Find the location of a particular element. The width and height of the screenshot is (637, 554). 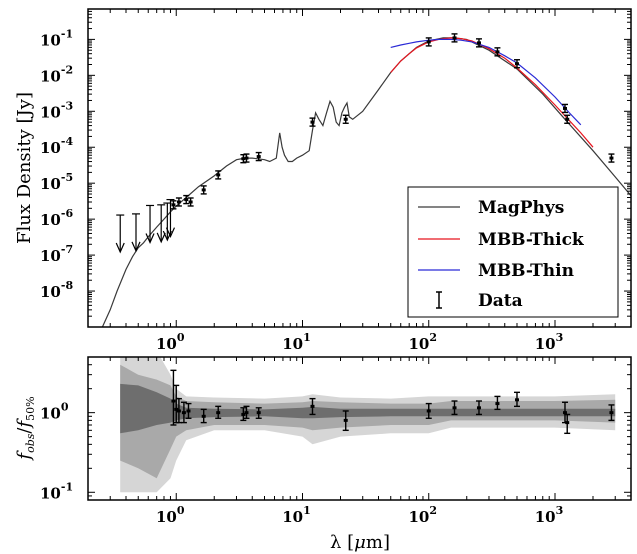

legend-box is located at coordinates (513, 252).